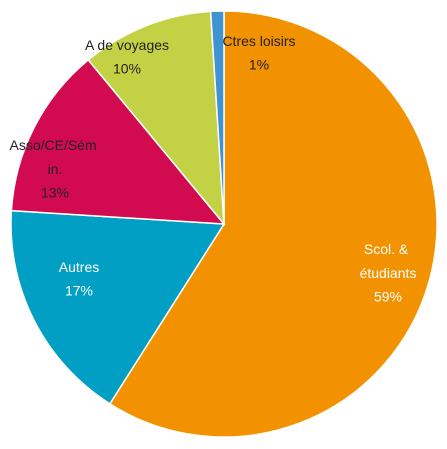 The width and height of the screenshot is (447, 449). Describe the element at coordinates (127, 69) in the screenshot. I see `slice-value-label: 10%` at that location.